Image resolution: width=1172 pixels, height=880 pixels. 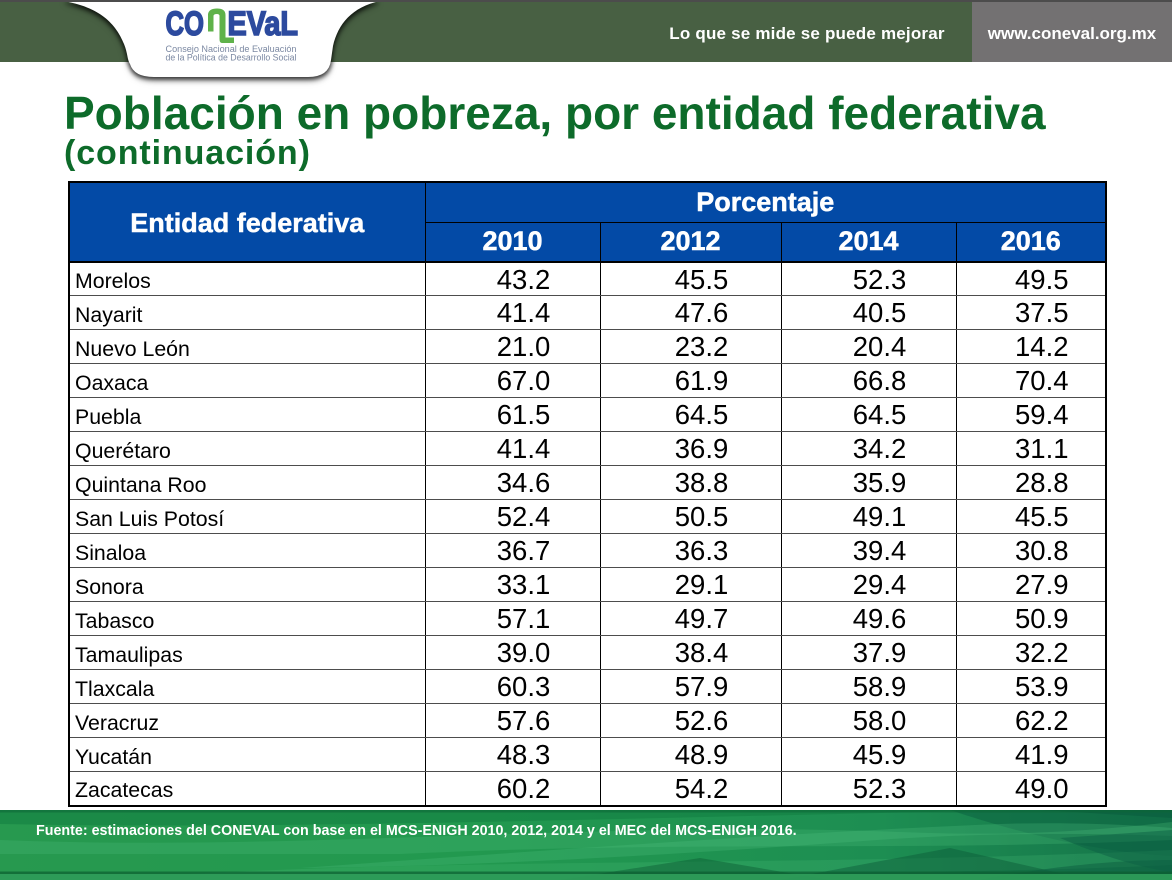 I want to click on svg-text:de la Política de Desarrollo S: de la Política de Desarrollo Social, so click(x=231, y=58).